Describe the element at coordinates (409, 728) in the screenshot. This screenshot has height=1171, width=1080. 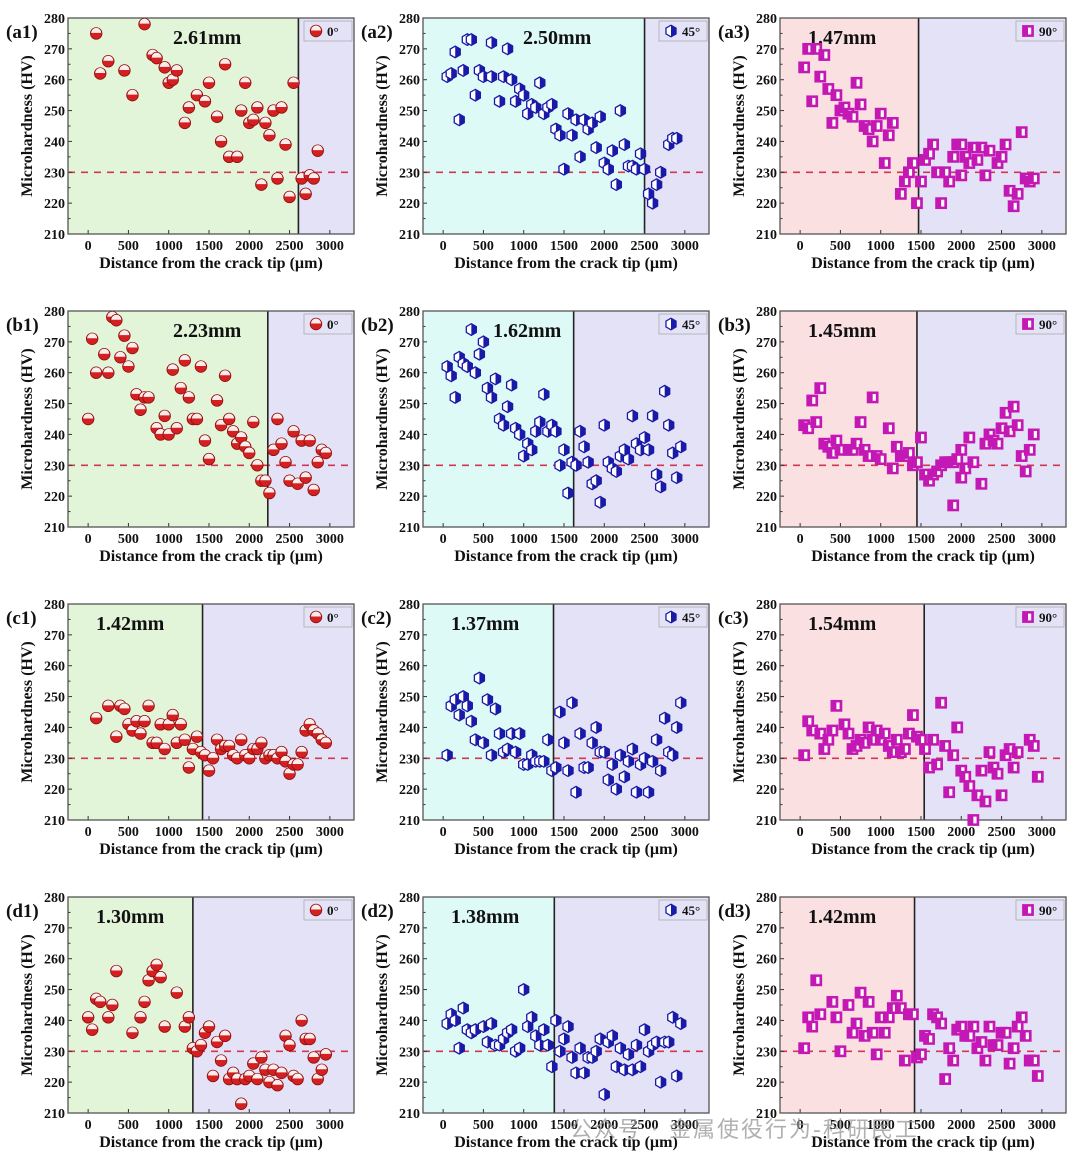
I see `y-tick-label: 240` at that location.